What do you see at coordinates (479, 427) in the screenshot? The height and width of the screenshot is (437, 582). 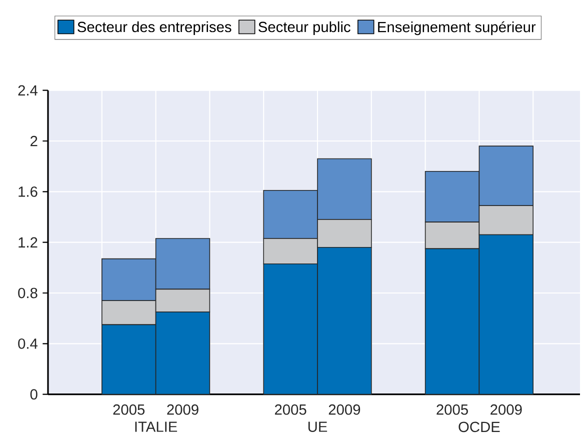 I see `text: OCDE` at bounding box center [479, 427].